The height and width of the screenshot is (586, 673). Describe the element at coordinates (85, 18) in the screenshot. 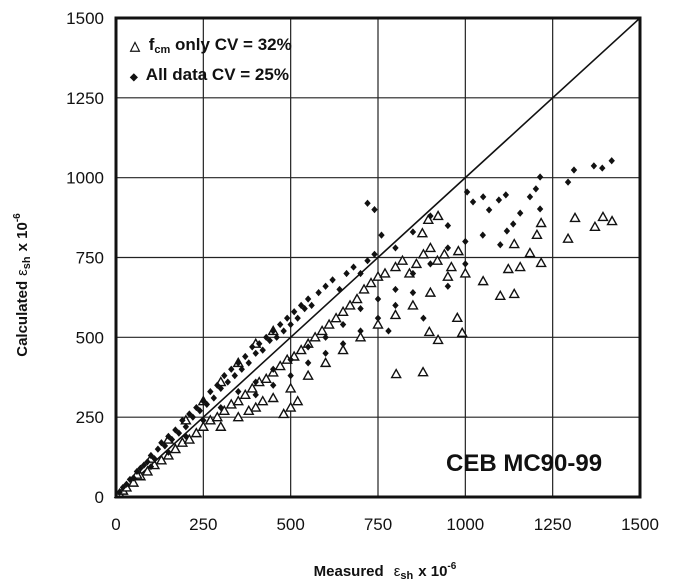

I see `y-tick-label: 1500` at that location.